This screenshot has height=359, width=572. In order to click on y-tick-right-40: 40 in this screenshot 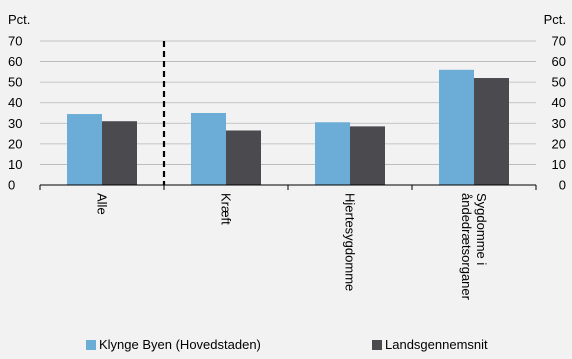, I will do `click(559, 102)`.